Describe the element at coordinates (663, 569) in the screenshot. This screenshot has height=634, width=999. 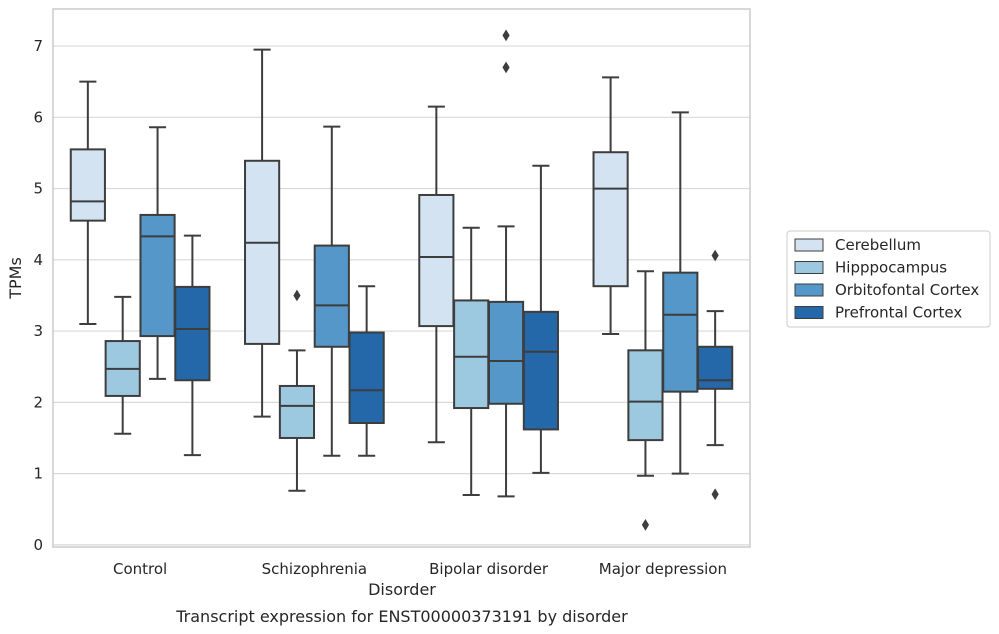
I see `x-tick-label: Major depression` at that location.